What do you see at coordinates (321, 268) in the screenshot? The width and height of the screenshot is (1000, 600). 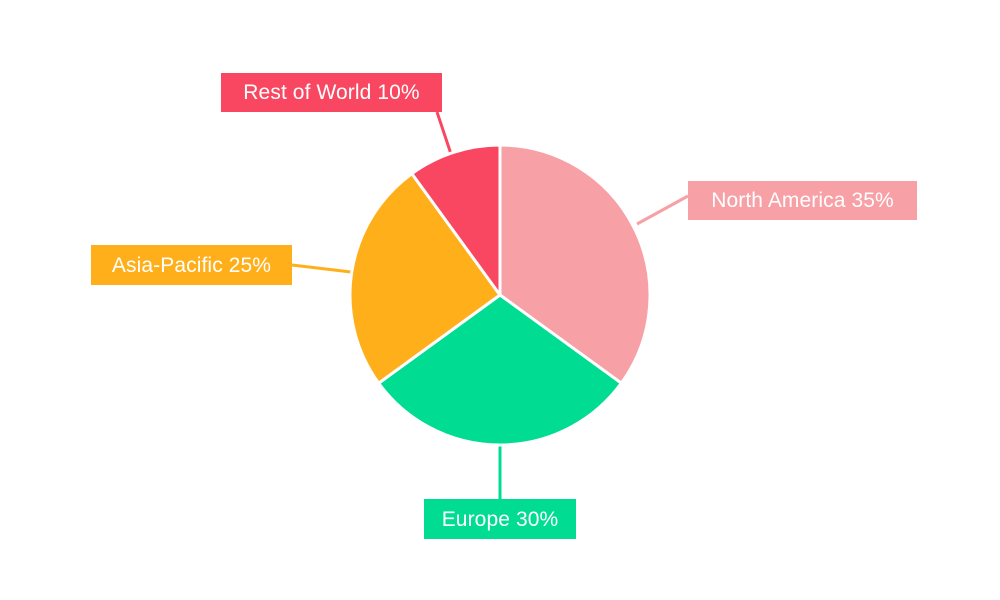 I see `leader-line-asia-pacific` at bounding box center [321, 268].